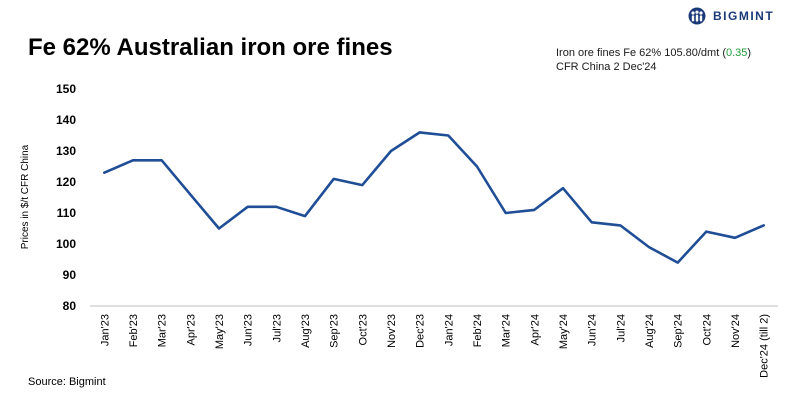 The image size is (800, 400). Describe the element at coordinates (697, 16) in the screenshot. I see `bigmint-people-logo-icon` at that location.